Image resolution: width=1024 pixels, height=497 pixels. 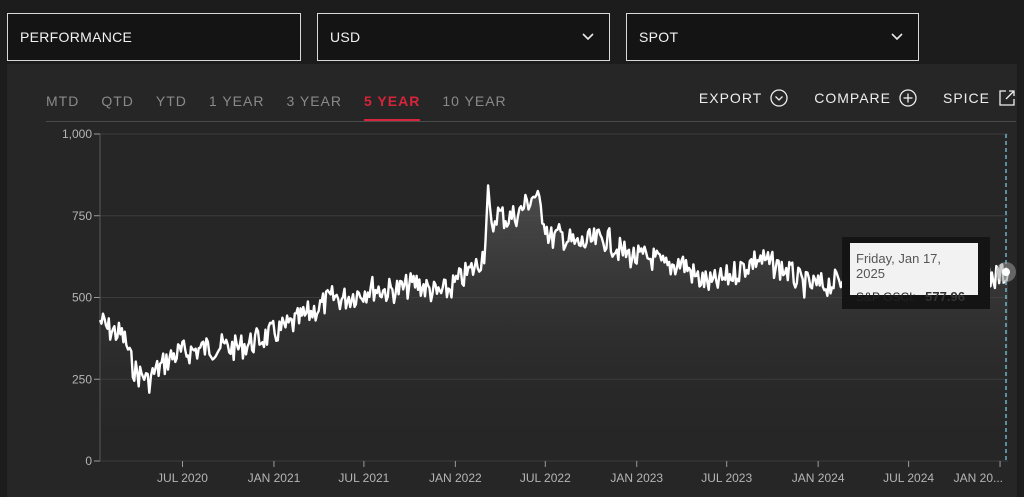 What do you see at coordinates (852, 98) in the screenshot?
I see `compare-label: COMPARE` at bounding box center [852, 98].